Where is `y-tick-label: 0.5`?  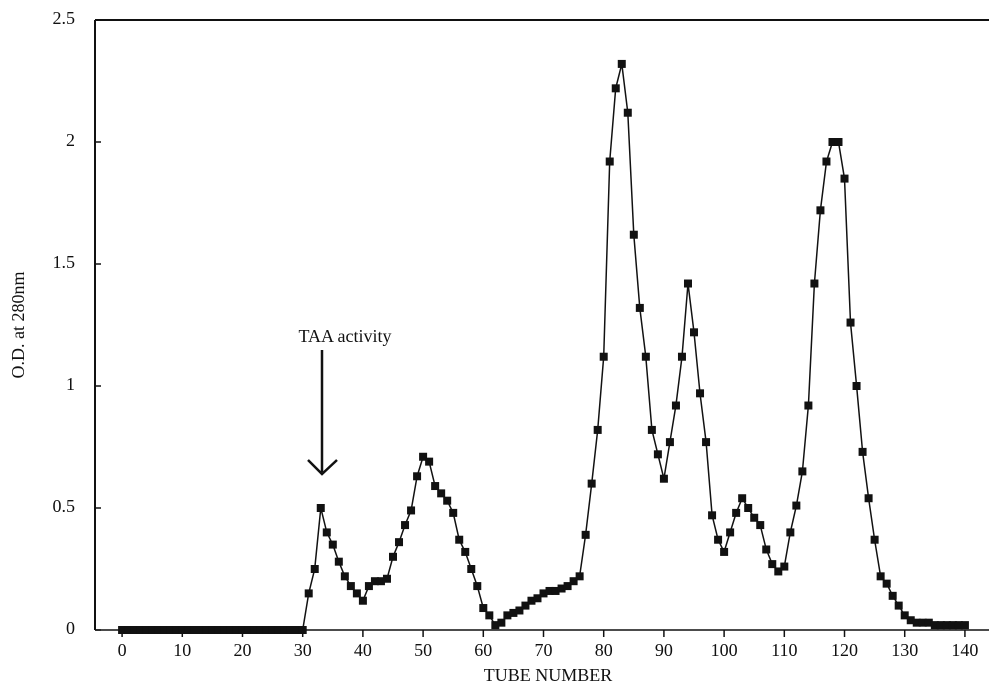 y-tick-label: 0.5 is located at coordinates (64, 506).